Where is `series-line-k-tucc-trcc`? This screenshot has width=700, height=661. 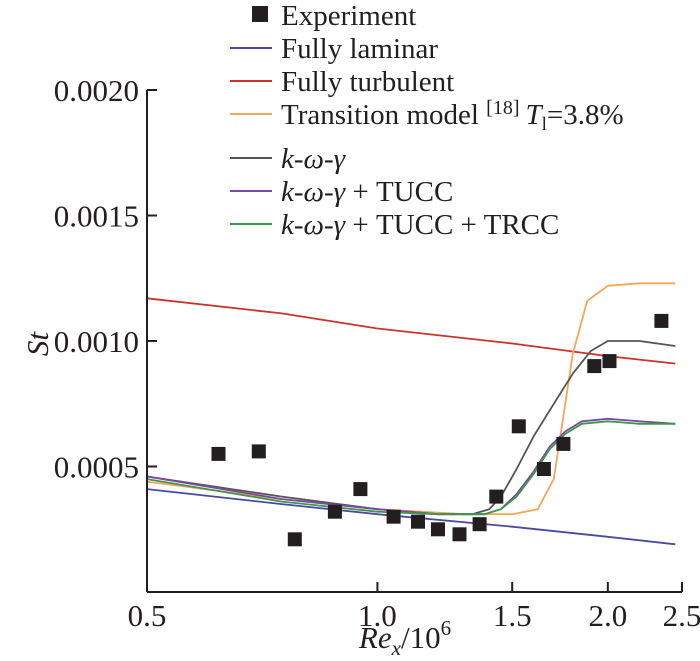 series-line-k-tucc-trcc is located at coordinates (411, 468).